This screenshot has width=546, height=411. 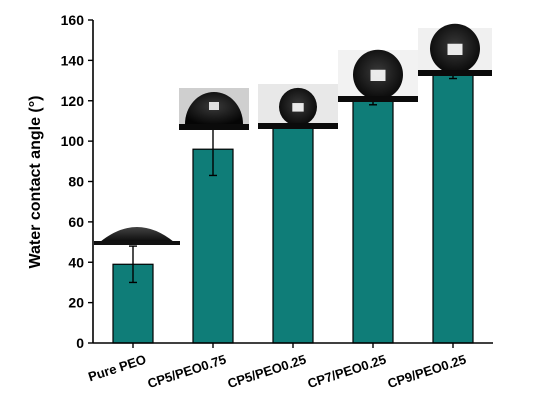 What do you see at coordinates (80, 343) in the screenshot?
I see `y-tick-label-0: 0` at bounding box center [80, 343].